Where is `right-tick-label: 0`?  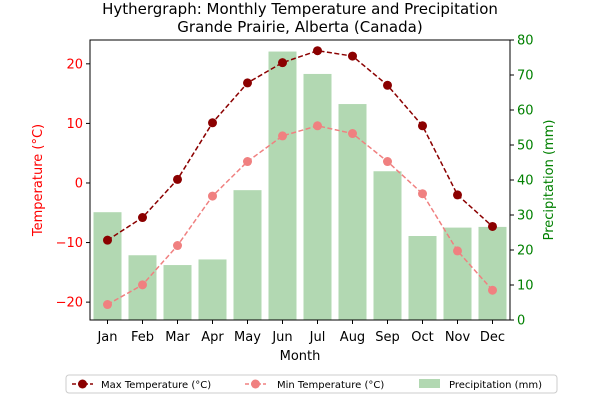
right-tick-label: 0 is located at coordinates (521, 321).